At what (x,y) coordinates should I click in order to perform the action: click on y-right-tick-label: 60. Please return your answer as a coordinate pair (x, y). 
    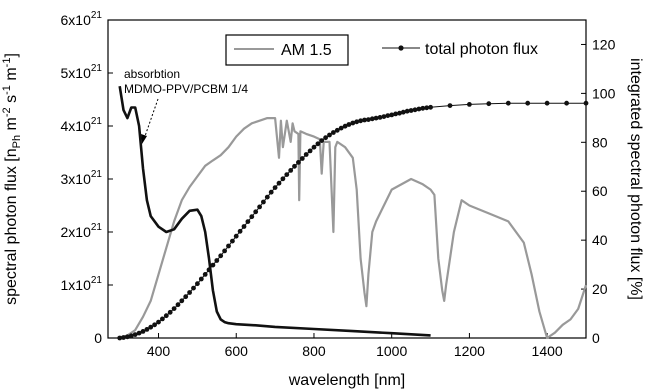
    Looking at the image, I should click on (600, 191).